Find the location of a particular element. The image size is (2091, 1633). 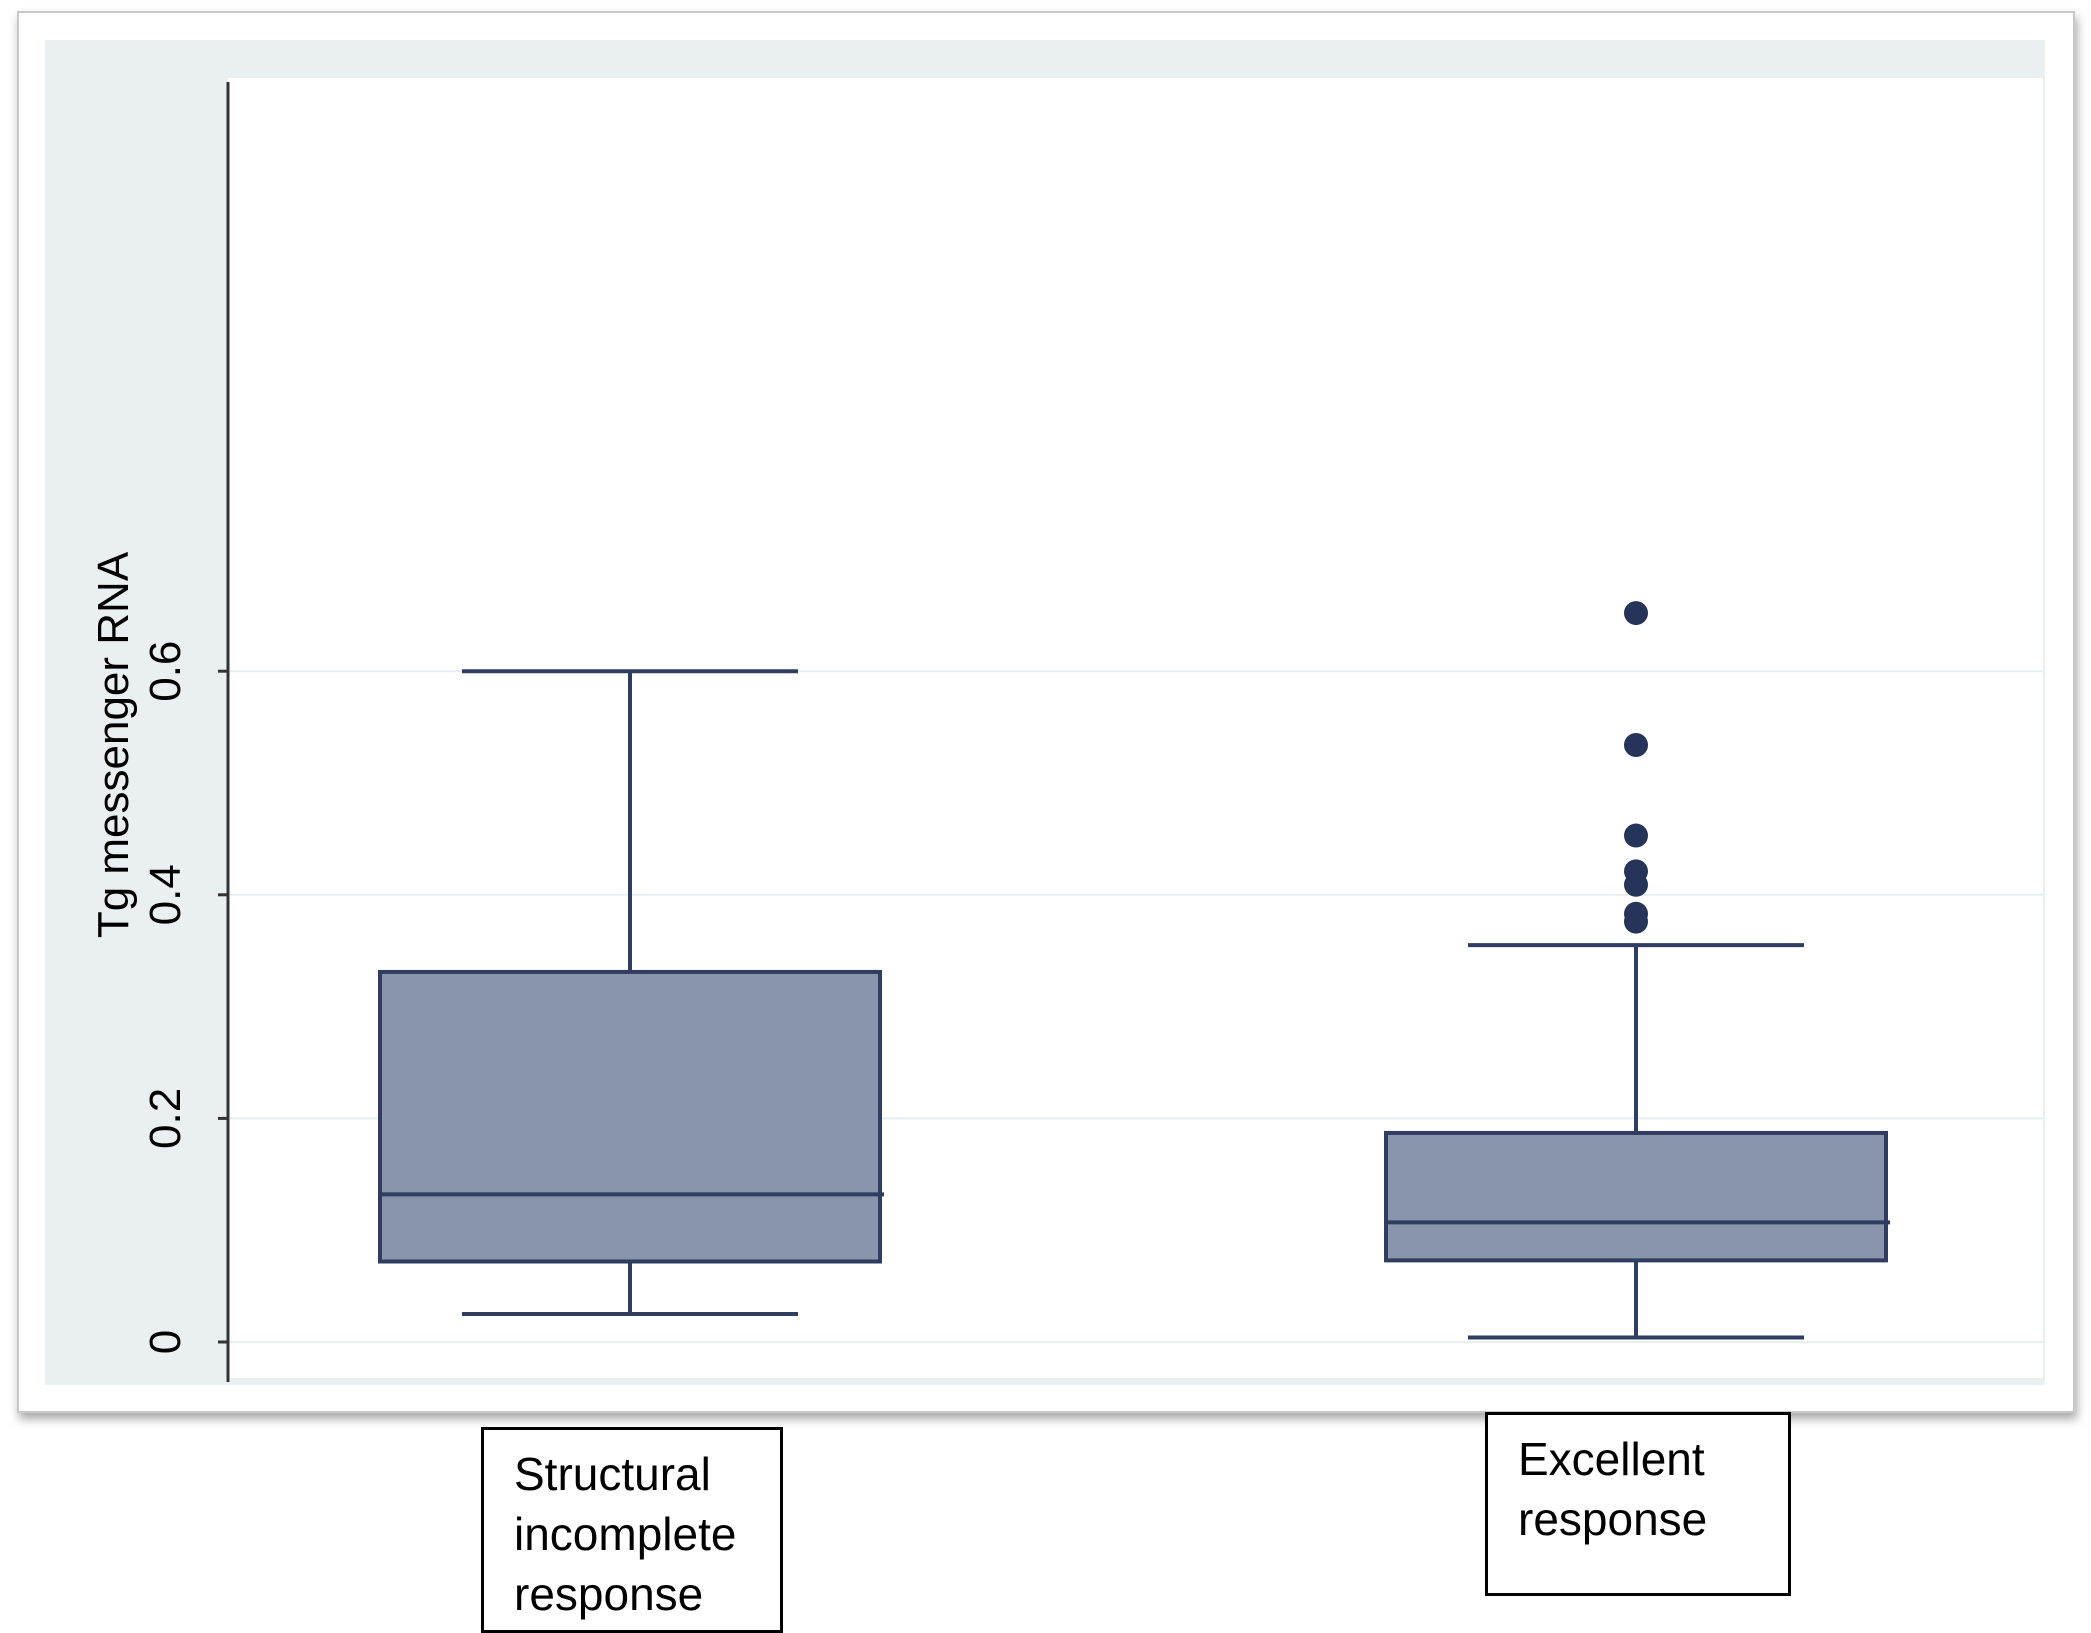

category-label-box: Structural incomplete response is located at coordinates (632, 1530).